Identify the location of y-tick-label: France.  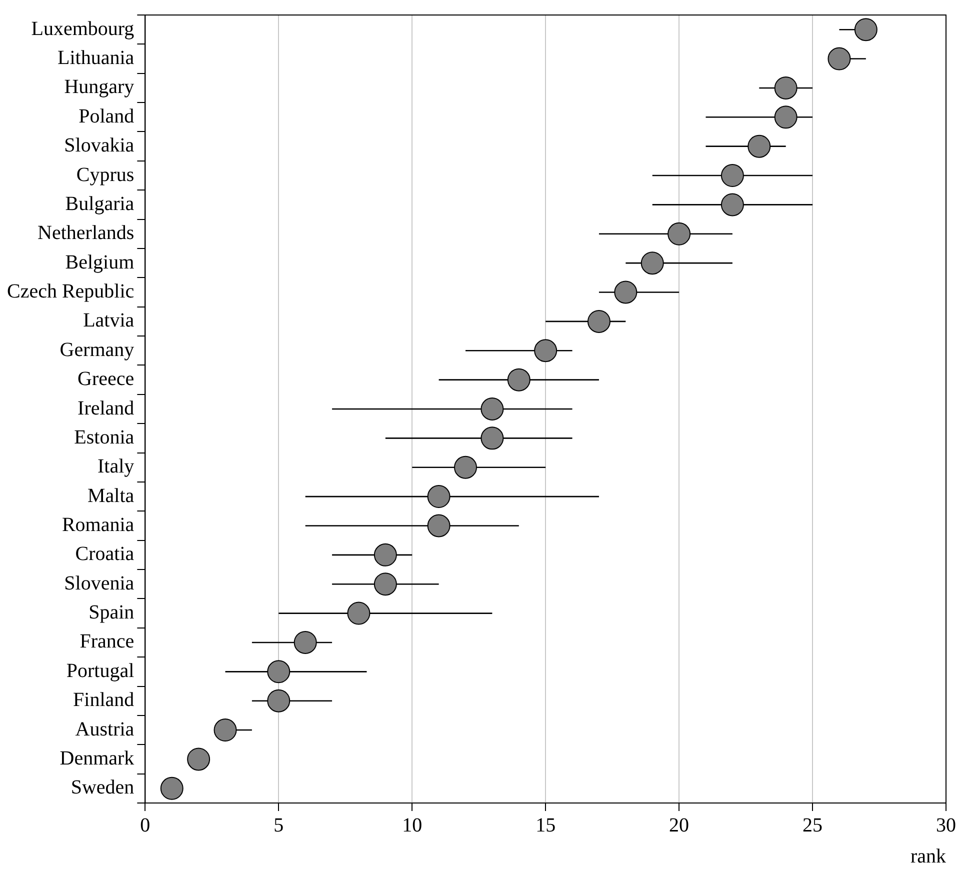
(107, 641).